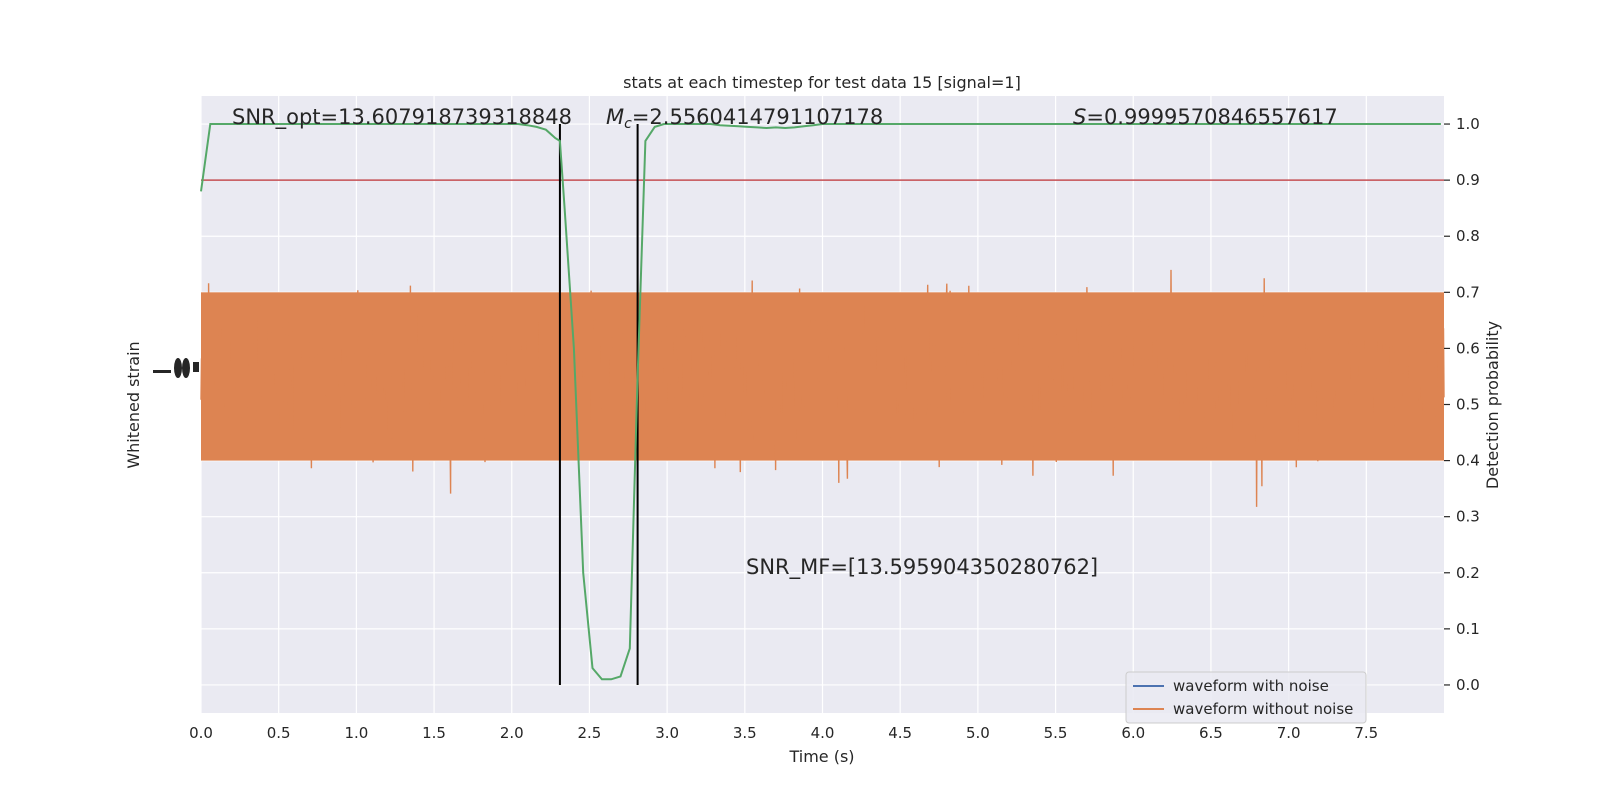  Describe the element at coordinates (402, 117) in the screenshot. I see `snr-opt-annotation: SNR_opt=13.607918739318848` at that location.